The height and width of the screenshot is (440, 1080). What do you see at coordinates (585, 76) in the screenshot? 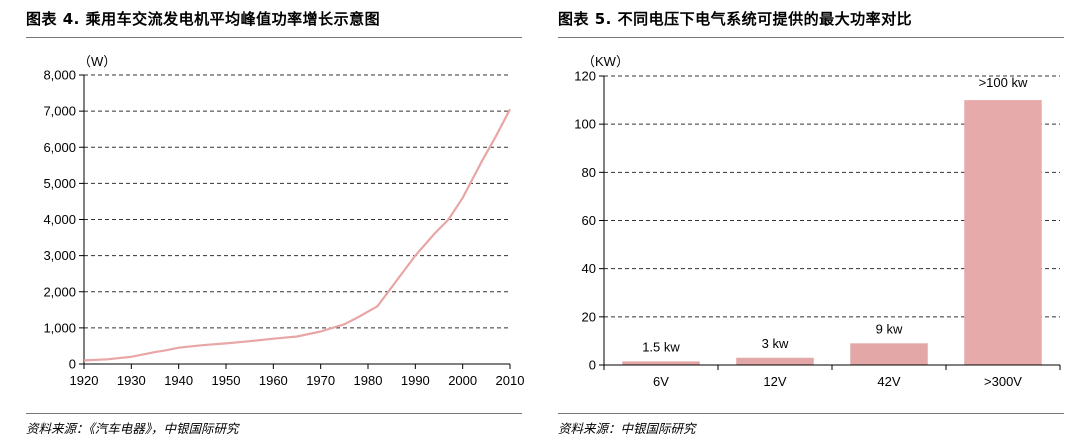
I see `y-tick-label: 120` at bounding box center [585, 76].